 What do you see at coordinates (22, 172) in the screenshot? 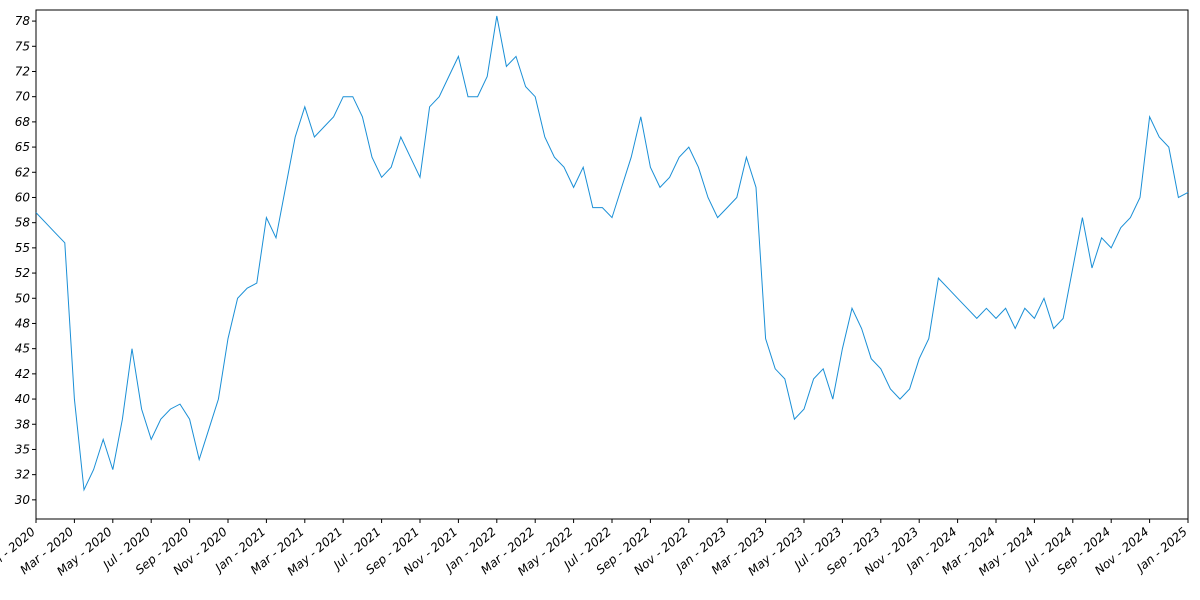
I see `y-tick-label: 62` at bounding box center [22, 172].